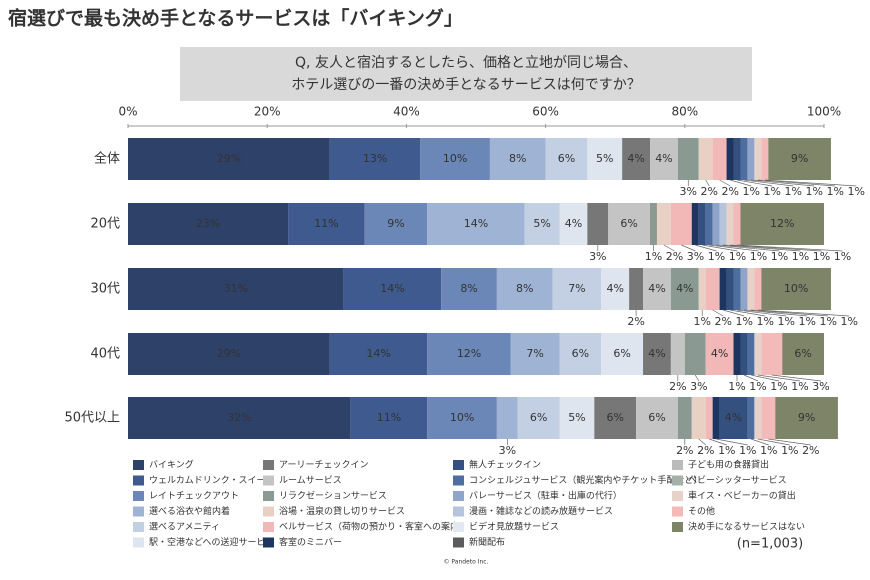  What do you see at coordinates (375, 158) in the screenshot?
I see `data-label: 13%` at bounding box center [375, 158].